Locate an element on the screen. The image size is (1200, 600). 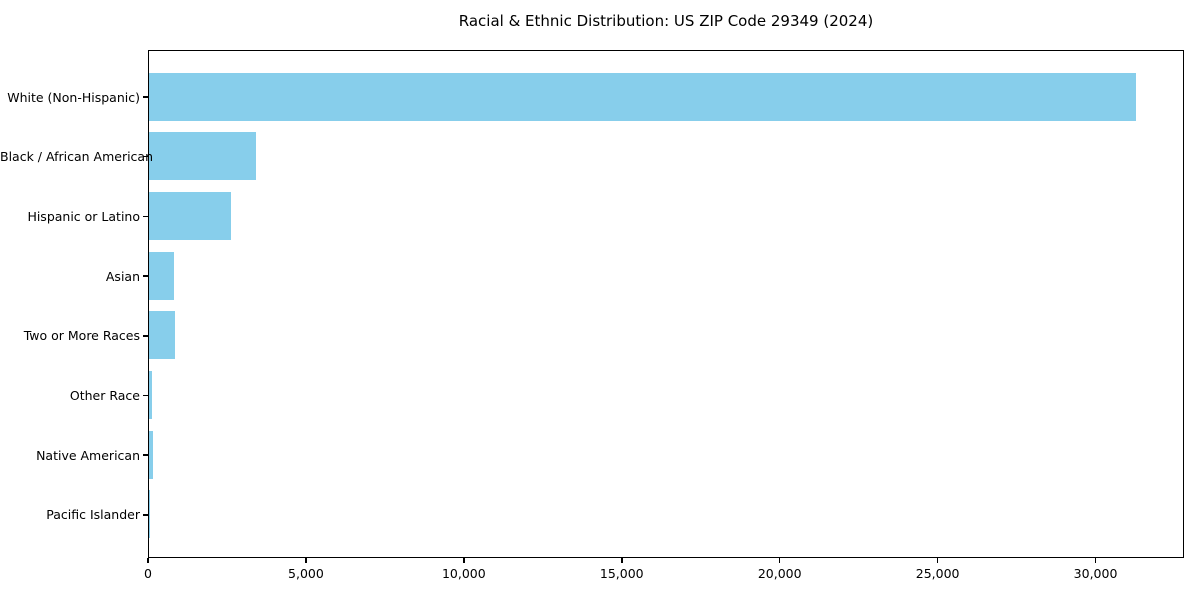
bar-asian is located at coordinates (161, 275).